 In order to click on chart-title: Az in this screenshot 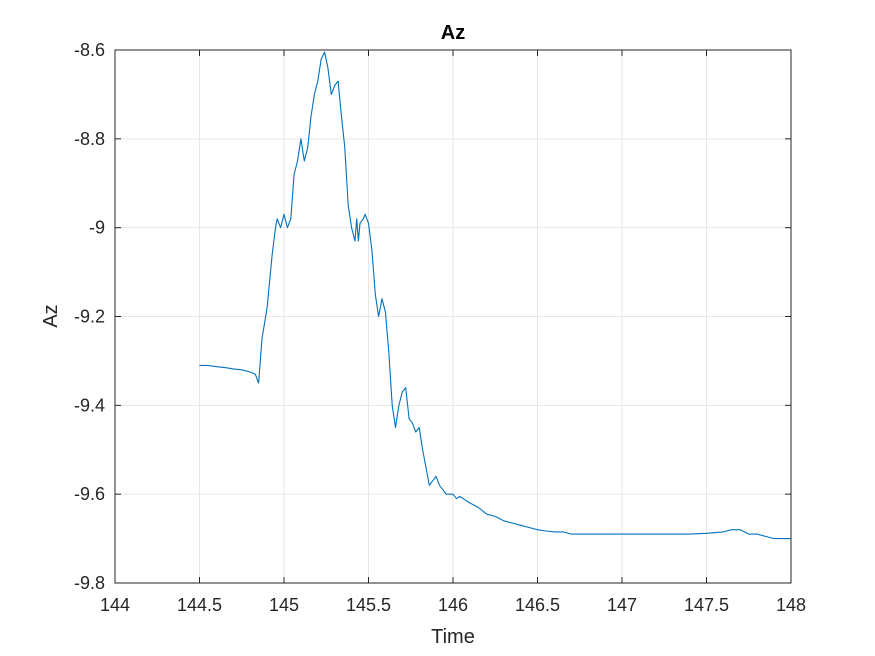, I will do `click(453, 33)`.